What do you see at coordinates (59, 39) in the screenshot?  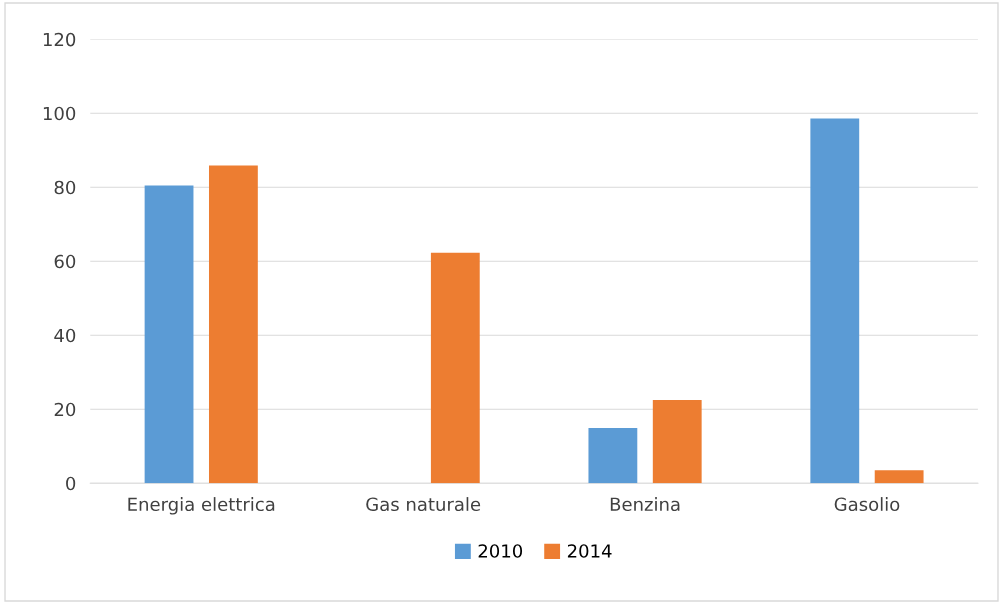 I see `y-tick-label: 120` at bounding box center [59, 39].